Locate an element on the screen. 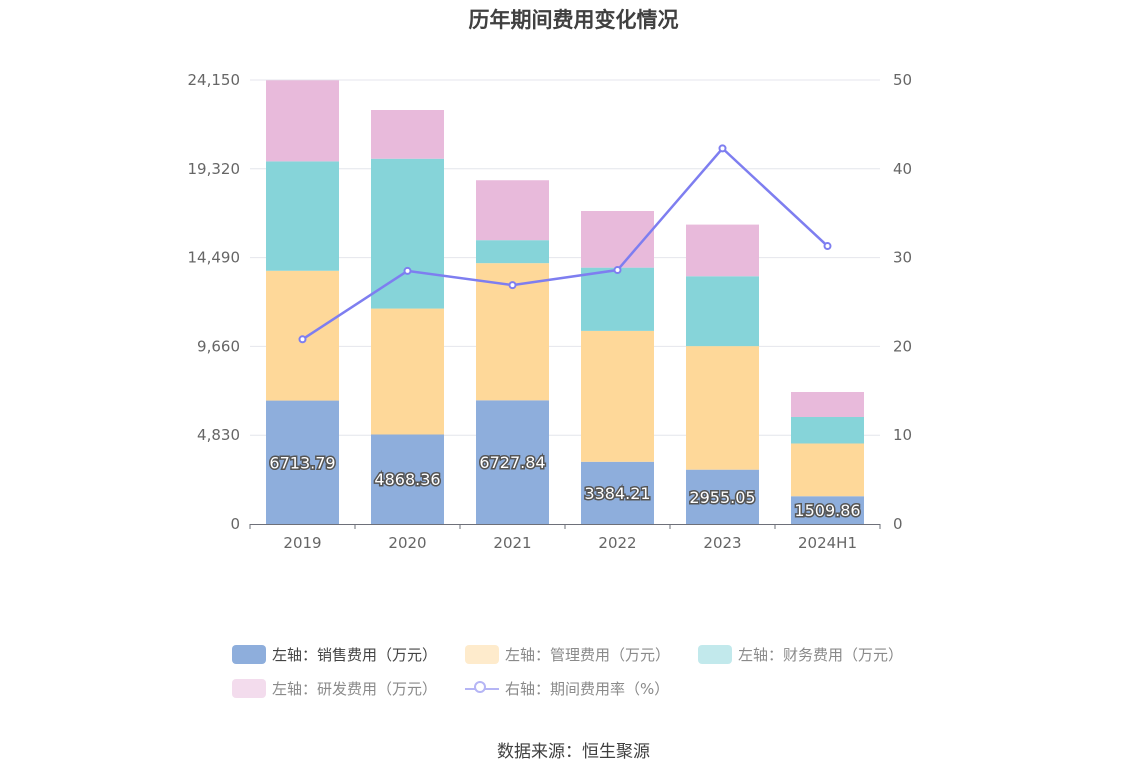 The image size is (1147, 776). legend-item-mgmt: 左轴：管理费用（万元） is located at coordinates (567, 654).